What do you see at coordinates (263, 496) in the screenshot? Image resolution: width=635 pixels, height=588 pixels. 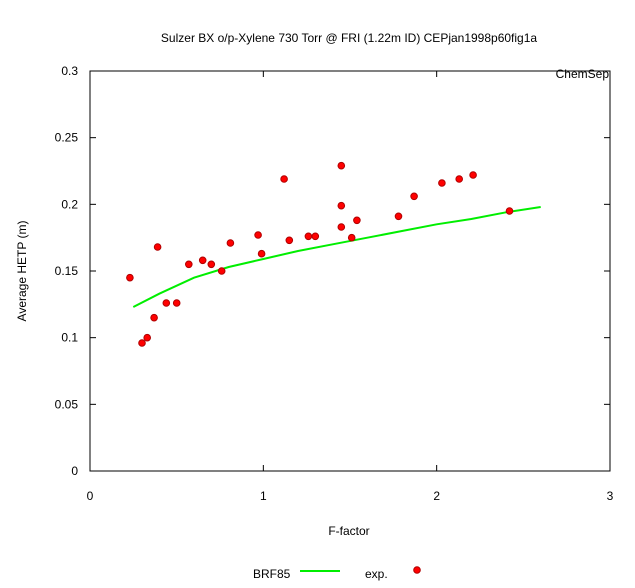 I see `x-tick-label: 1` at bounding box center [263, 496].